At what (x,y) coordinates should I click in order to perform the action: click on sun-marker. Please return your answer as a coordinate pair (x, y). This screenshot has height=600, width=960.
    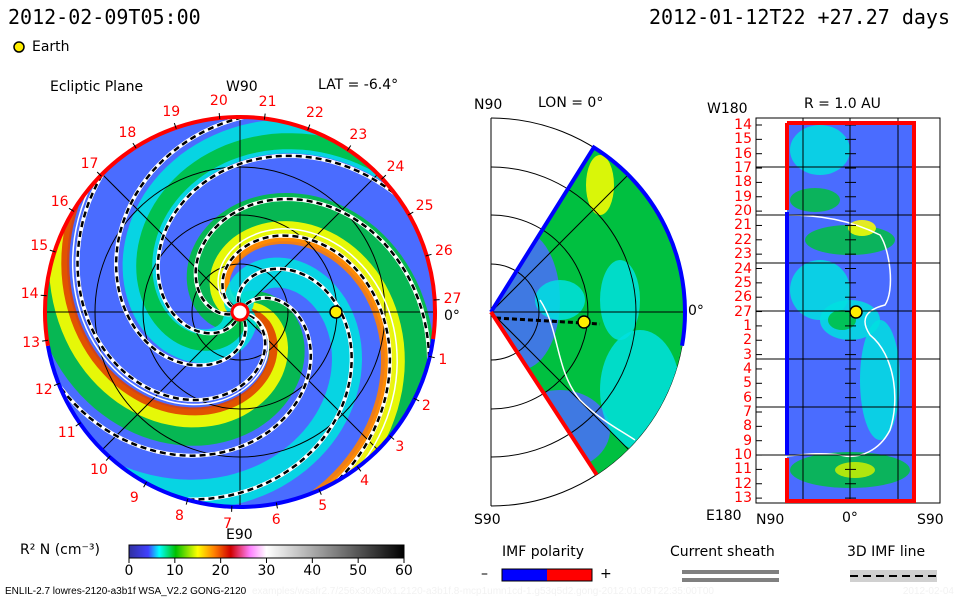
    Looking at the image, I should click on (240, 312).